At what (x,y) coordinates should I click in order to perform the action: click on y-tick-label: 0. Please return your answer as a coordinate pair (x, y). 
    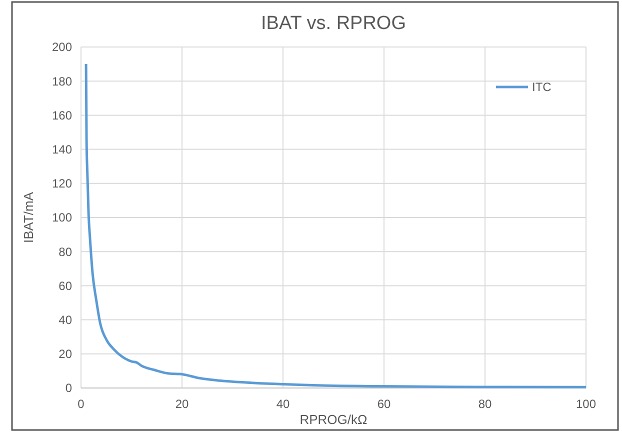
    Looking at the image, I should click on (68, 388).